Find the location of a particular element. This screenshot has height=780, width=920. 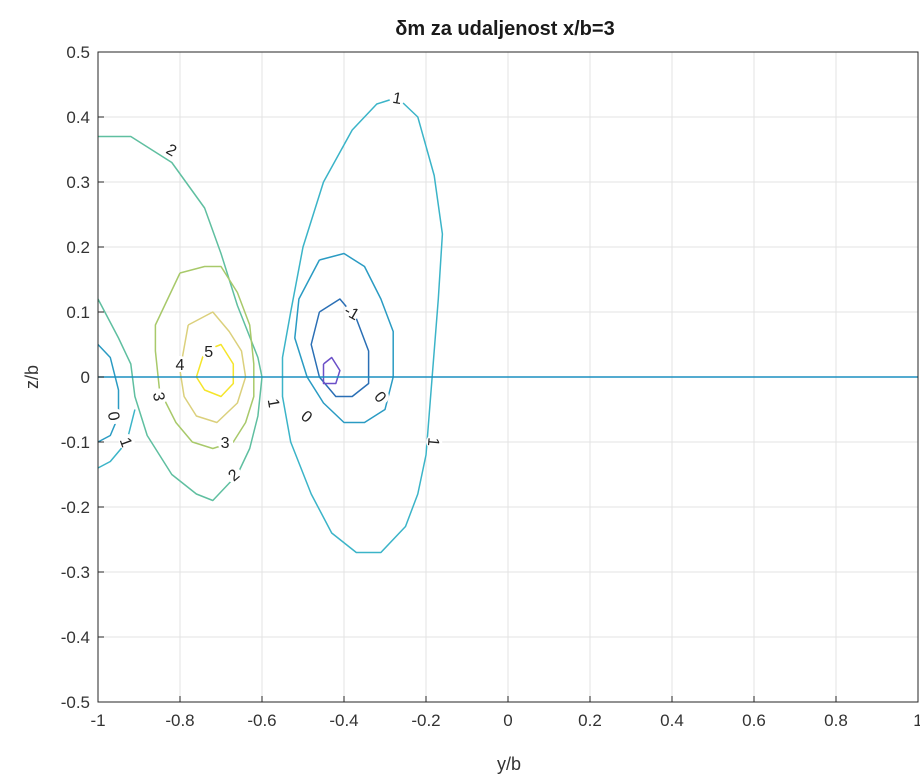

y-tick-label: -0.1 is located at coordinates (75, 442).